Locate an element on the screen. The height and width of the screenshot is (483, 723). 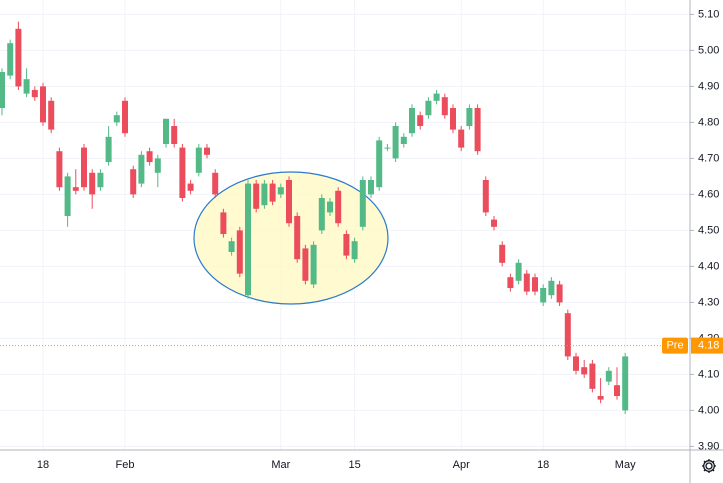
y-tick-label: 4.10 is located at coordinates (708, 374).